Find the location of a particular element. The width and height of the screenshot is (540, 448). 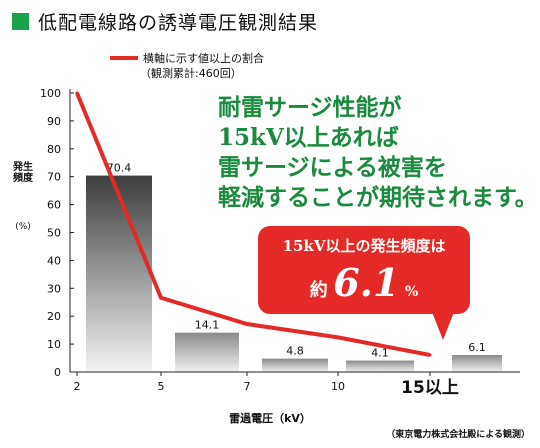

source-note: （東京電力株式会社殿による観測） is located at coordinates (458, 435).